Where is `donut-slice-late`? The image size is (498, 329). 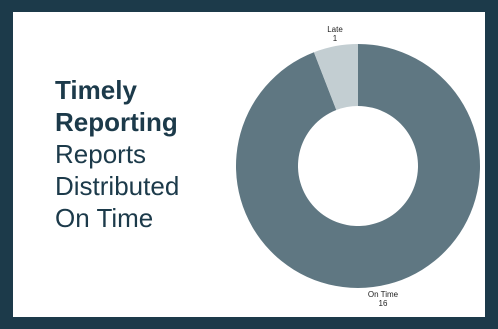
donut-slice-late is located at coordinates (335, 77).